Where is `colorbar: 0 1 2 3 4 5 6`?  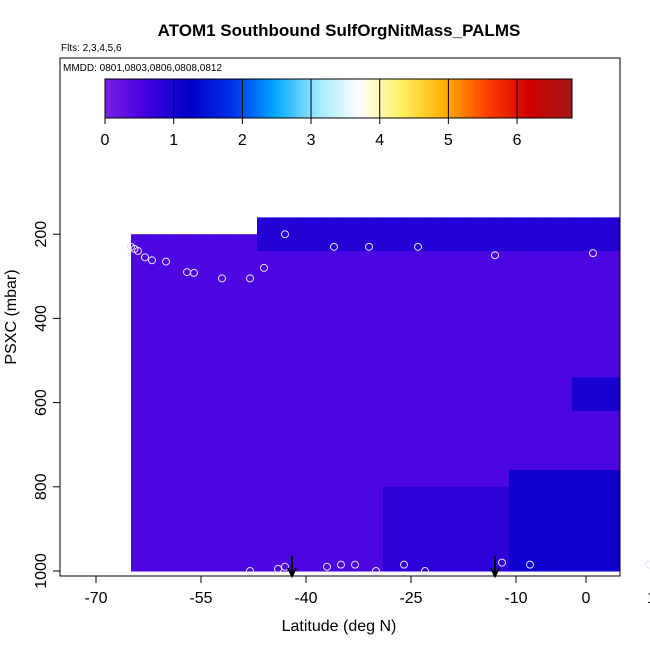 colorbar: 0 1 2 3 4 5 6 is located at coordinates (337, 113).